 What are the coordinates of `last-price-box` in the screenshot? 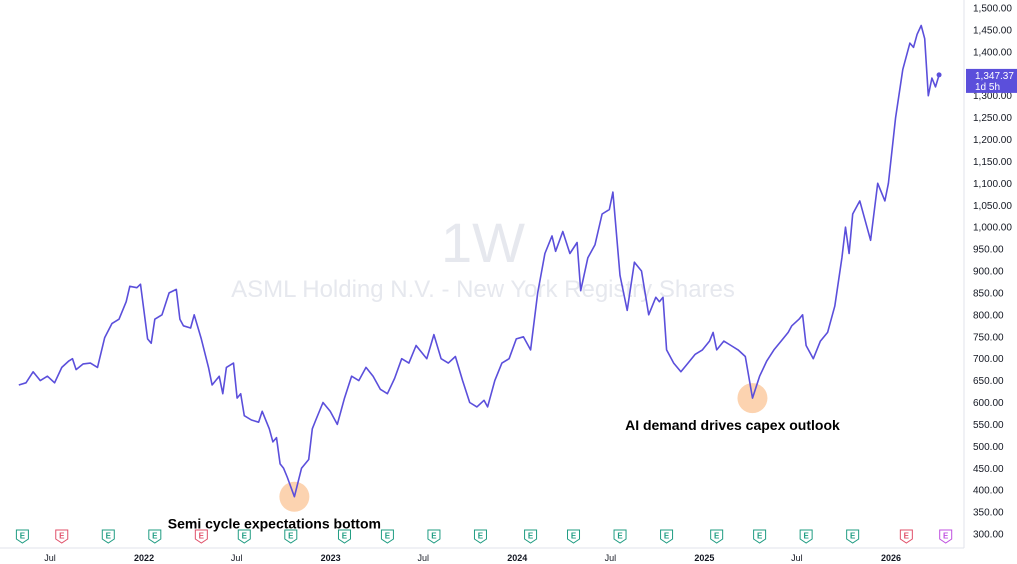 It's located at (991, 80).